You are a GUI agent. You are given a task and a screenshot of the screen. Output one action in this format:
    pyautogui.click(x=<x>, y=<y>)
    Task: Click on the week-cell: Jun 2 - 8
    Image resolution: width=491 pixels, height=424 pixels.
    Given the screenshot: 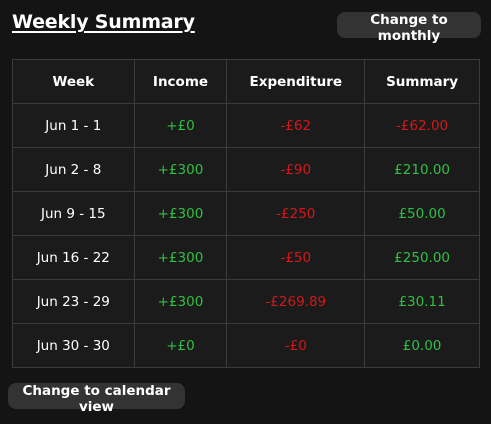 What is the action you would take?
    pyautogui.click(x=73, y=169)
    